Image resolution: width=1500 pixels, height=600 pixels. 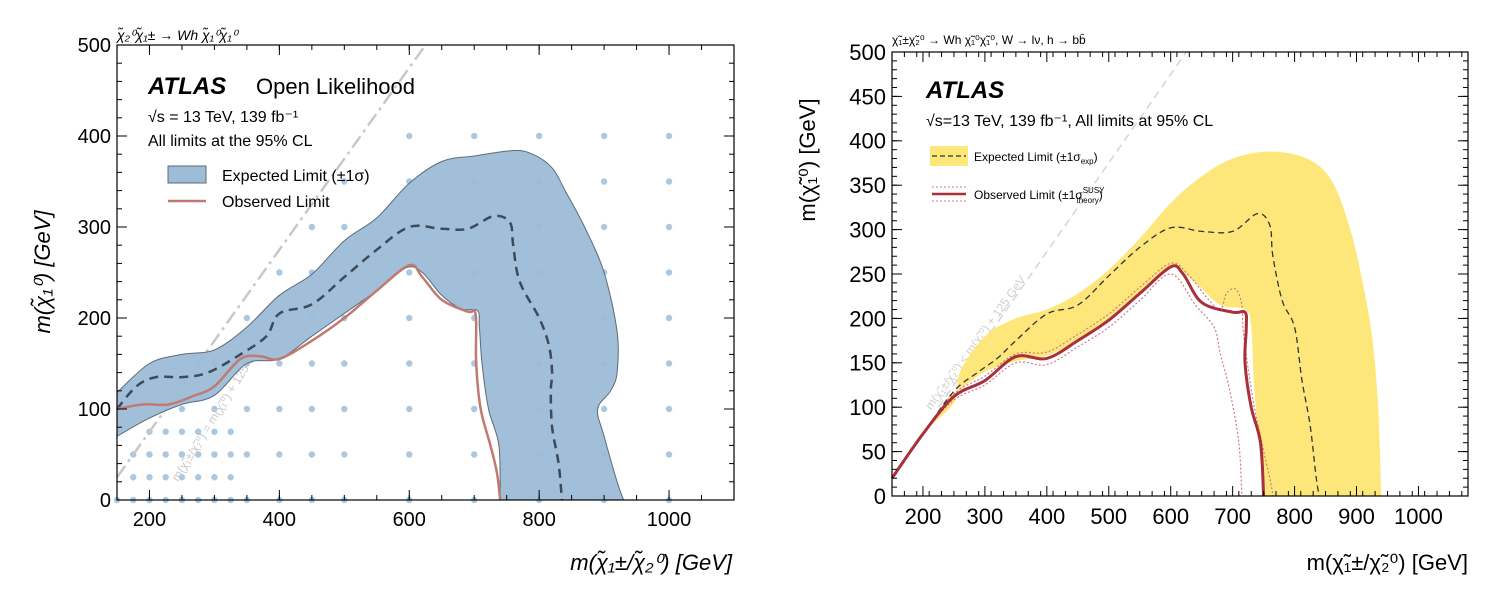 I want to click on right-x-axis-label: m(χ̃₁±/χ̃₂⁰) [GeV], so click(x=1387, y=562).